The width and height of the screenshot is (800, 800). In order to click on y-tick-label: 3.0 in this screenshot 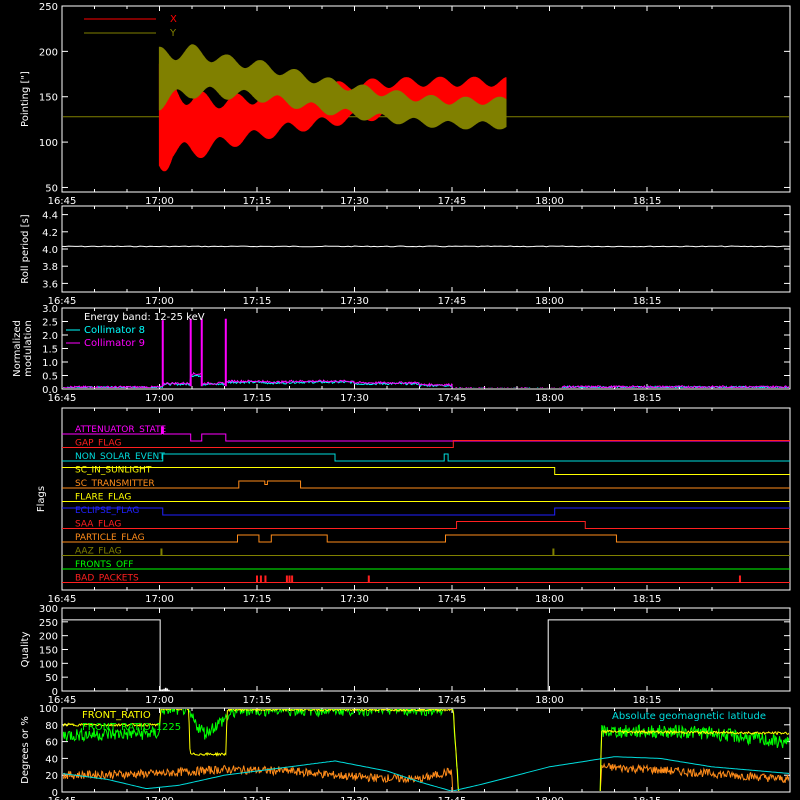, I will do `click(50, 309)`.